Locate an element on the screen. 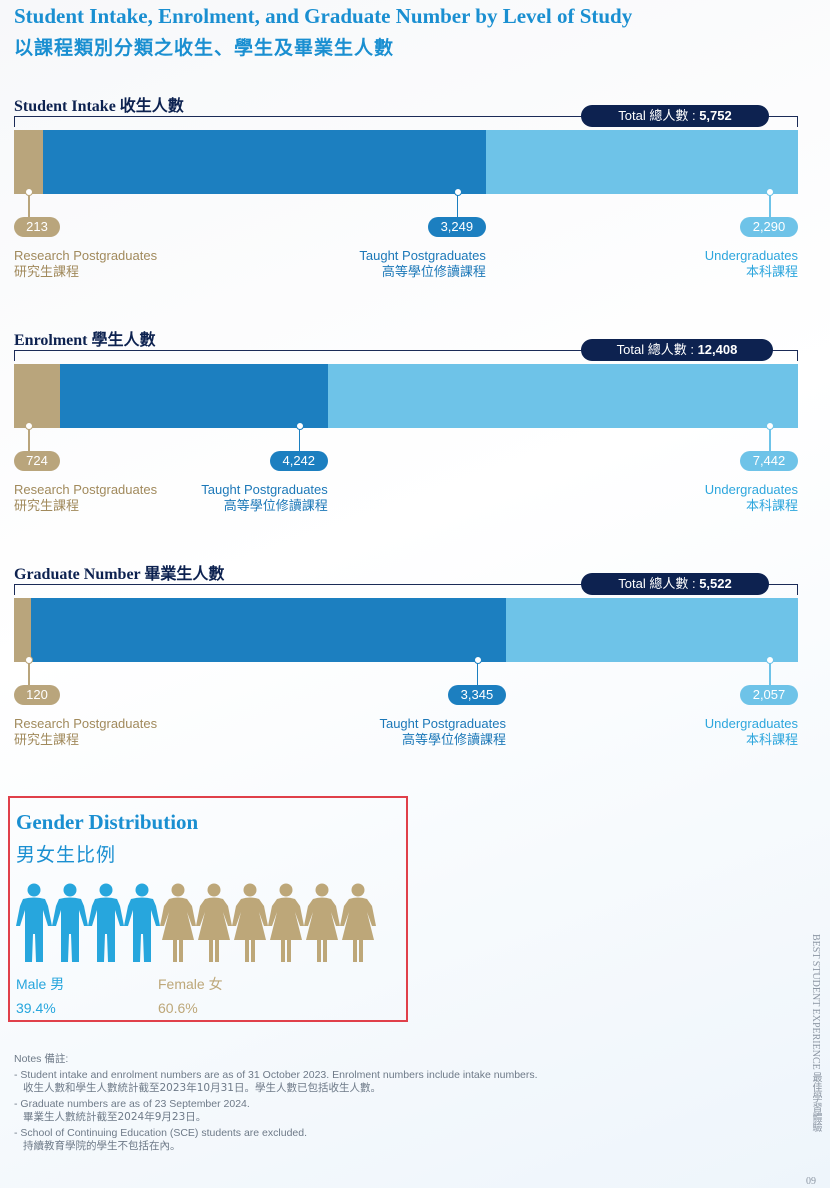 The image size is (830, 1188). note-zh: 畢業生人數統計截至2024年9月23日。 is located at coordinates (115, 1117).